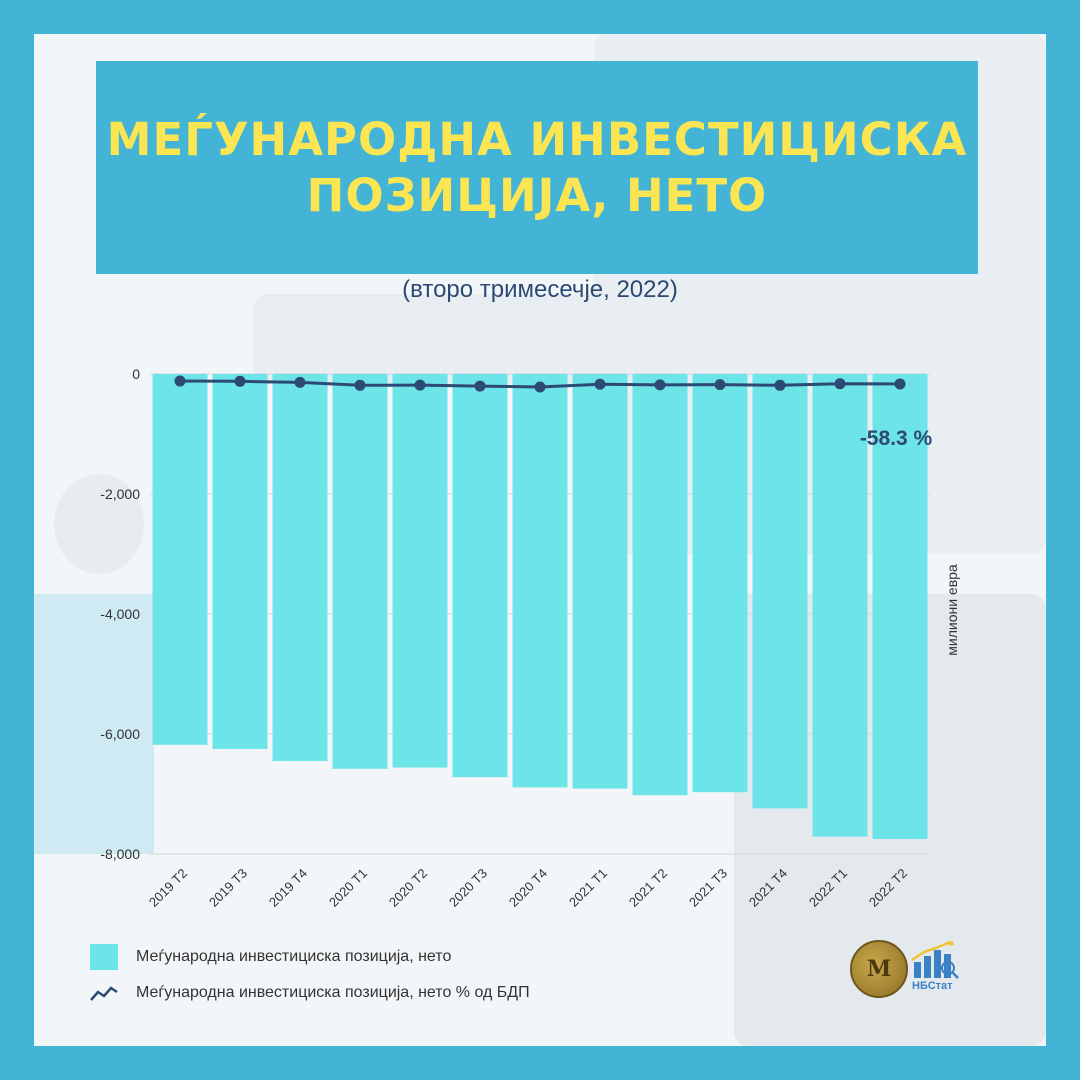  Describe the element at coordinates (528, 888) in the screenshot. I see `x-tick-label: 2020 T4` at that location.